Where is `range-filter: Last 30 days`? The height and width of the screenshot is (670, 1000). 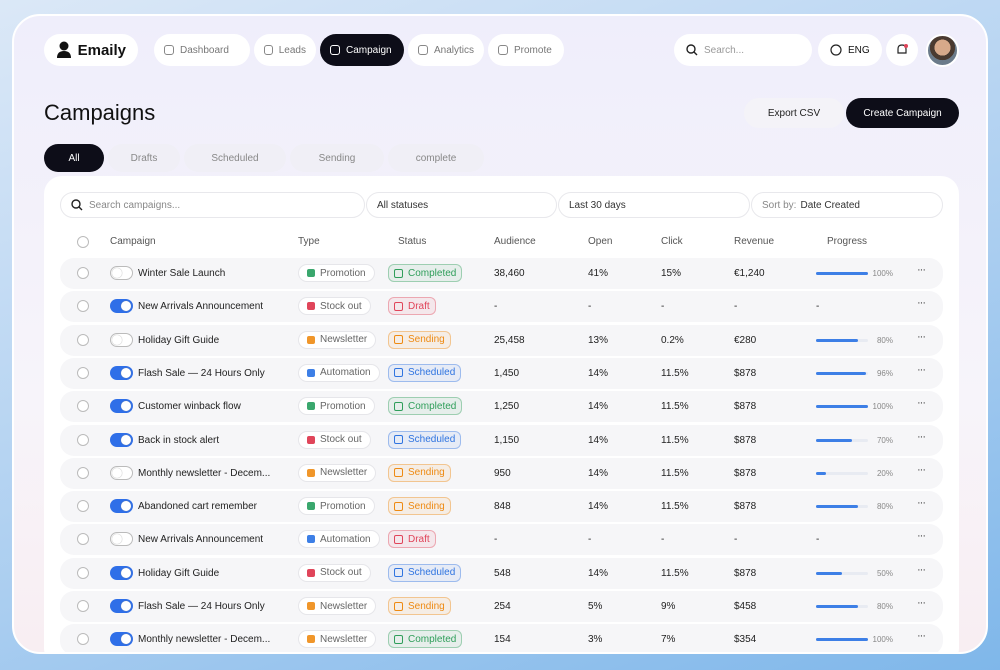
range-filter: Last 30 days is located at coordinates (654, 205).